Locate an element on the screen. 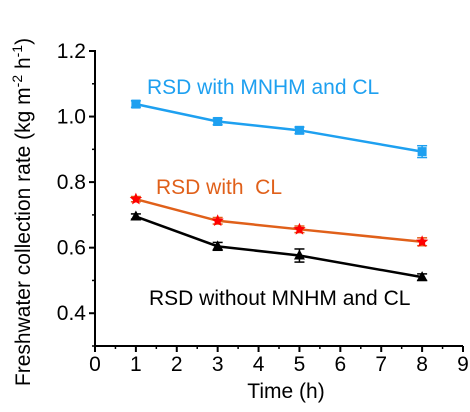  y-axis-ticks: 0.4 0.6 0.8 1.0 1.2 is located at coordinates (76, 193).